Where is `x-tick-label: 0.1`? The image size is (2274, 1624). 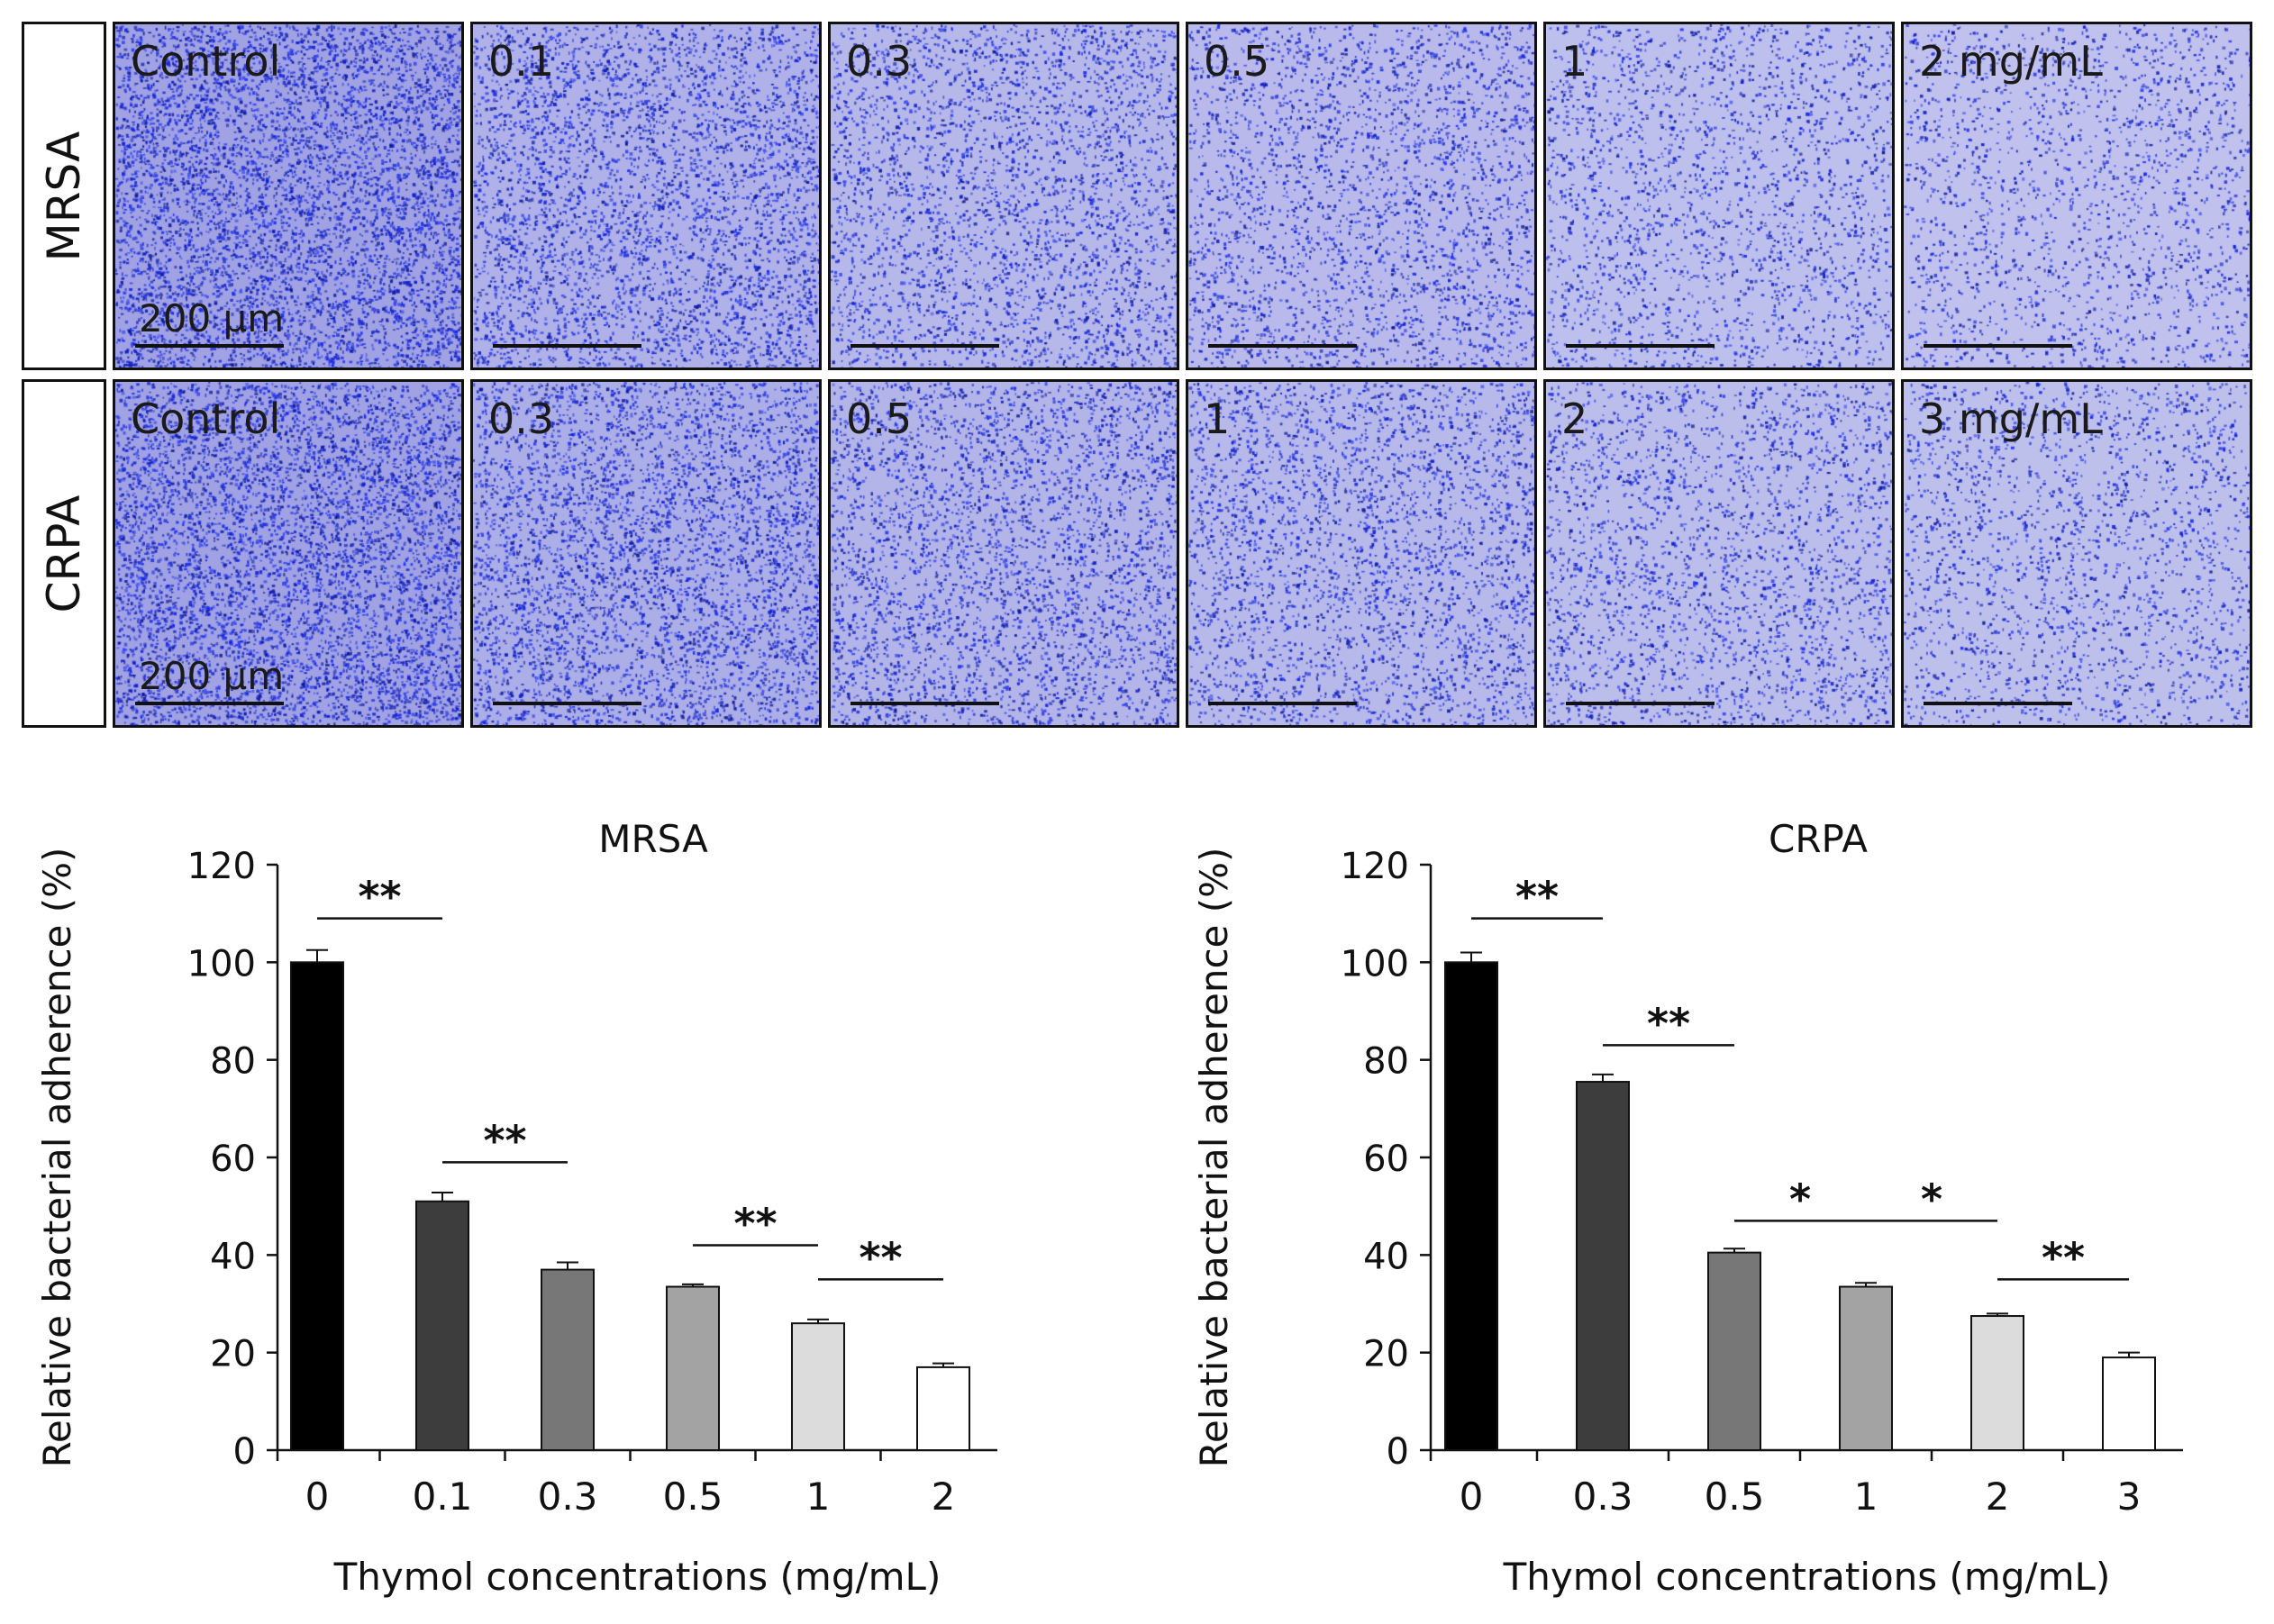 x-tick-label: 0.1 is located at coordinates (443, 1496).